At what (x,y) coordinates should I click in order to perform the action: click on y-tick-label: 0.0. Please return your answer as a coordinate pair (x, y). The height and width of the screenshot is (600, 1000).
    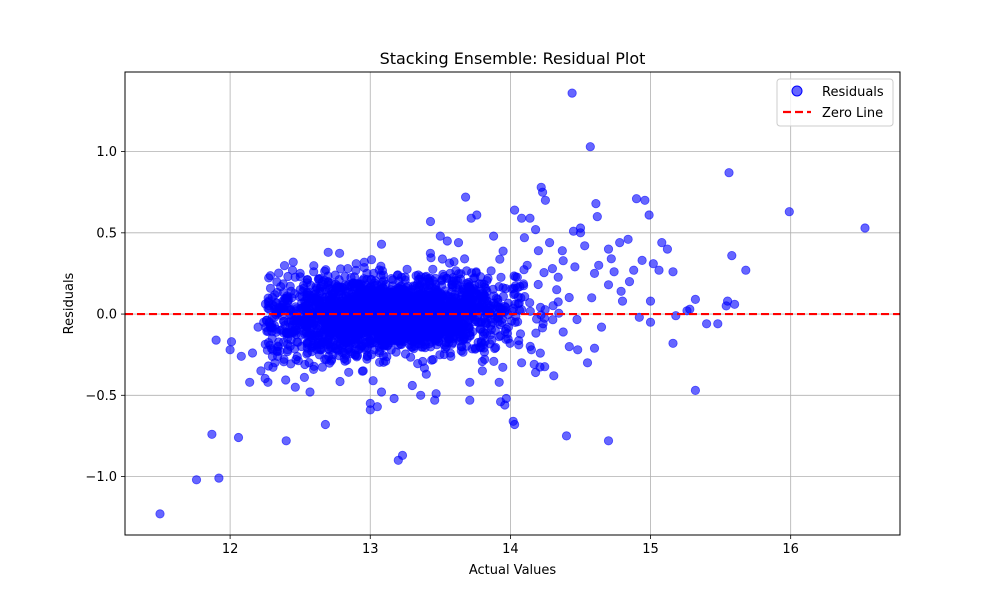
    Looking at the image, I should click on (106, 315).